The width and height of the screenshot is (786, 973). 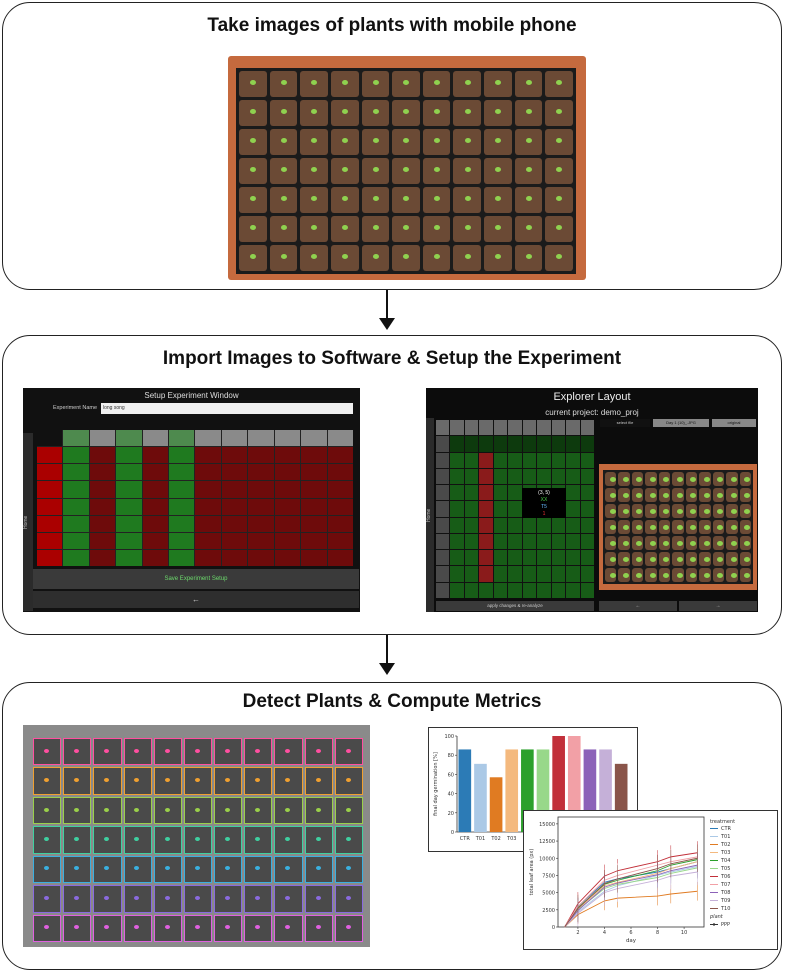 I want to click on next-image-button: →, so click(x=718, y=606).